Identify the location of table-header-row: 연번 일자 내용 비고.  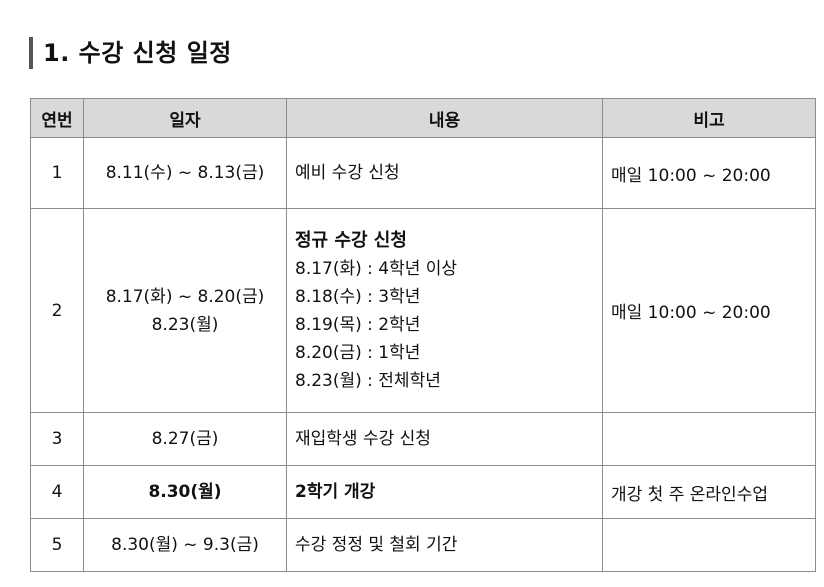
(423, 118).